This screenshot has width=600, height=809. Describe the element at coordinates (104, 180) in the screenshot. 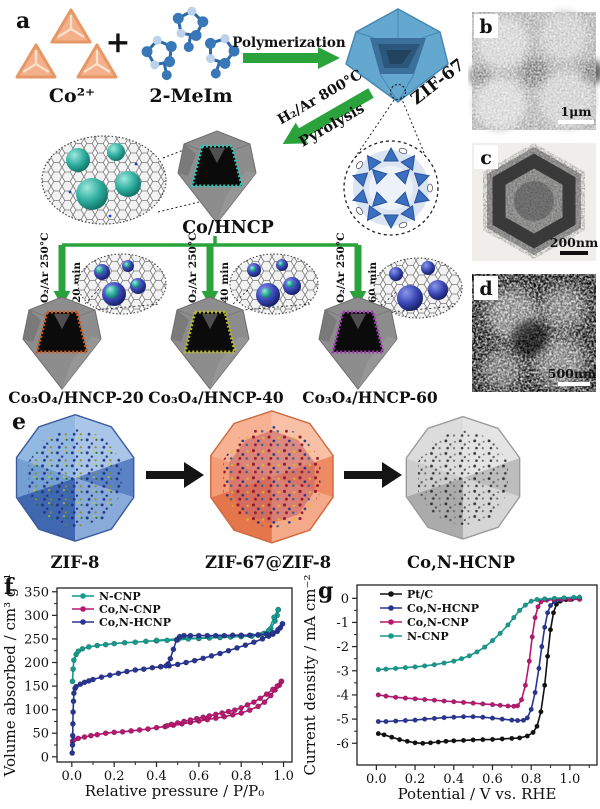

I see `graphene-inset` at that location.